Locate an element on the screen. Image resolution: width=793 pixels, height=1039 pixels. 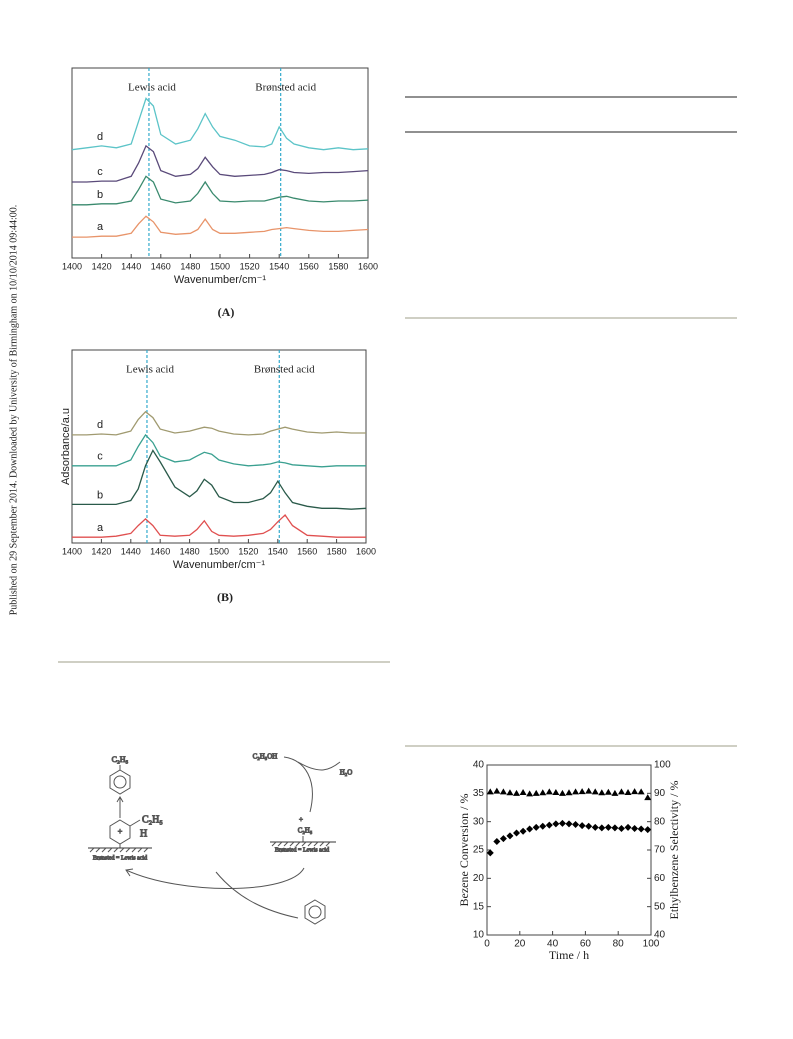
x-tick-label: 1520 is located at coordinates (250, 266).